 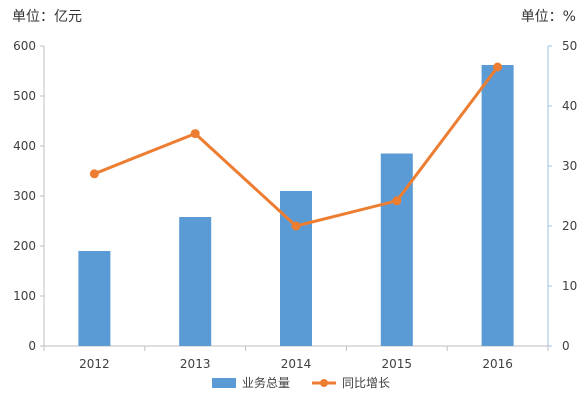 What do you see at coordinates (224, 383) in the screenshot?
I see `legend-bar-swatch` at bounding box center [224, 383].